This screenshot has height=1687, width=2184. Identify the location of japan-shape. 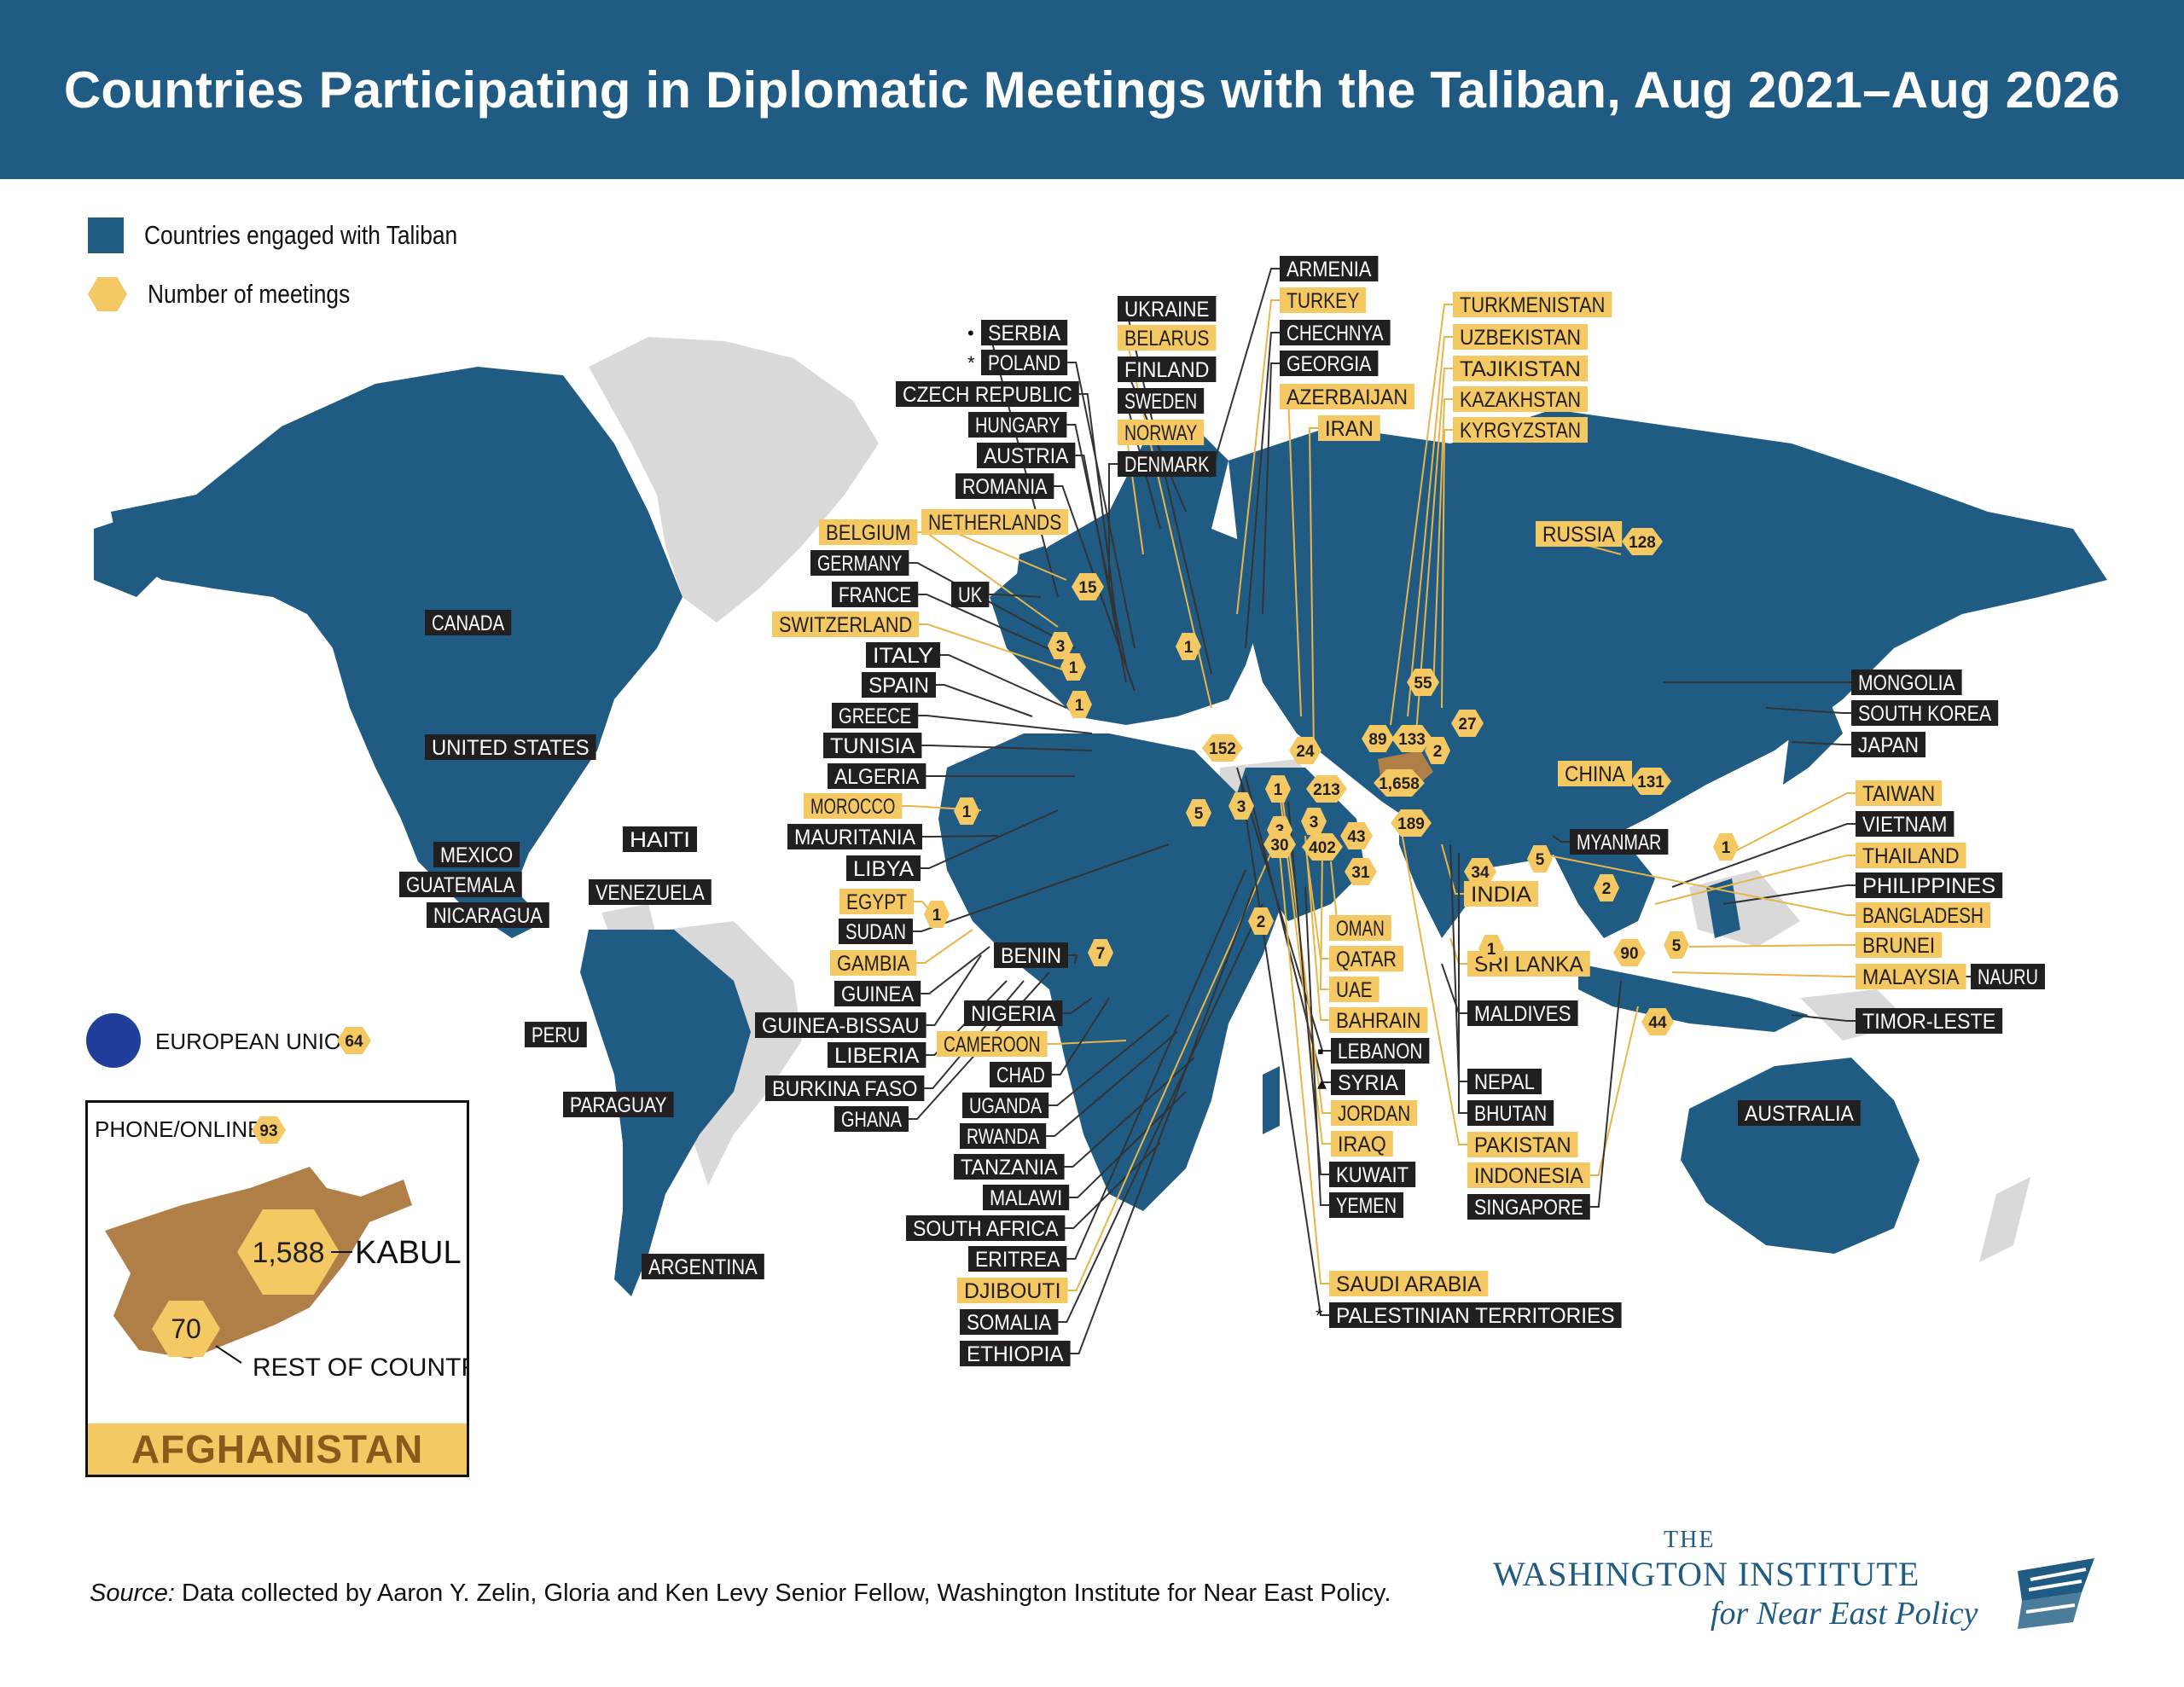
(1813, 738).